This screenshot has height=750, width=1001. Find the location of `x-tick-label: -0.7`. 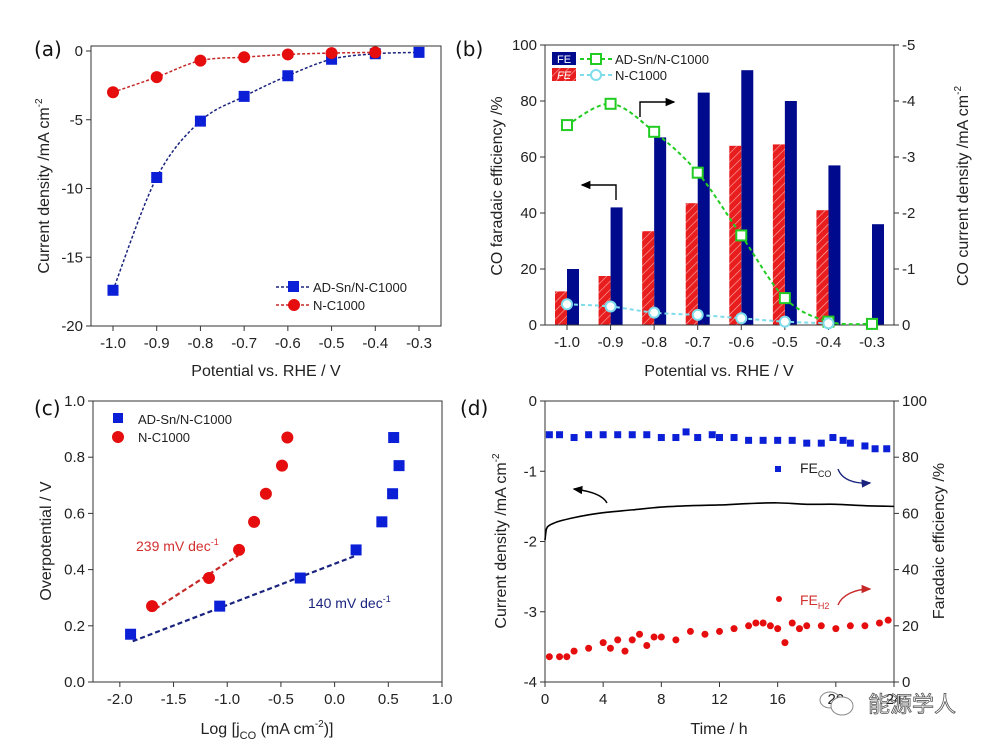

x-tick-label: -0.7 is located at coordinates (698, 342).